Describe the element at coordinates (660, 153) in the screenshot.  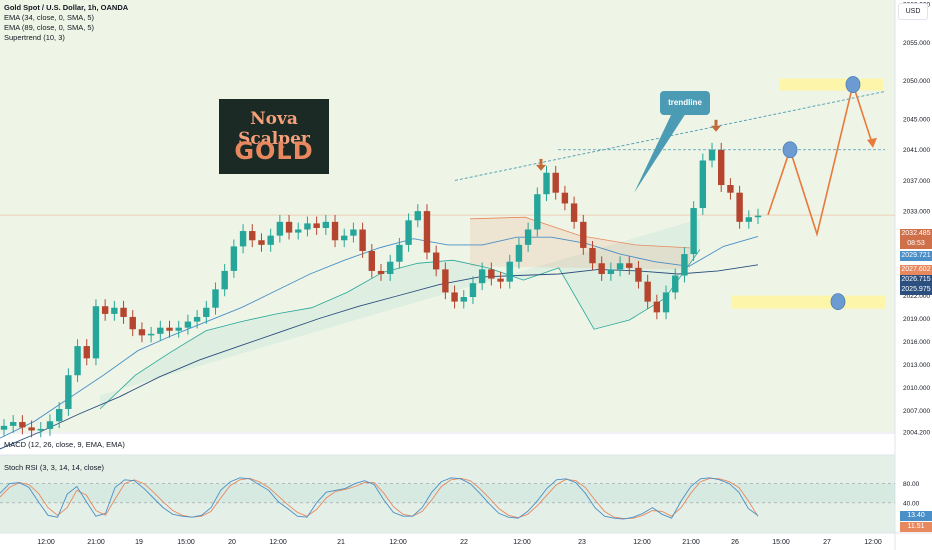
I see `callout-pointer` at that location.